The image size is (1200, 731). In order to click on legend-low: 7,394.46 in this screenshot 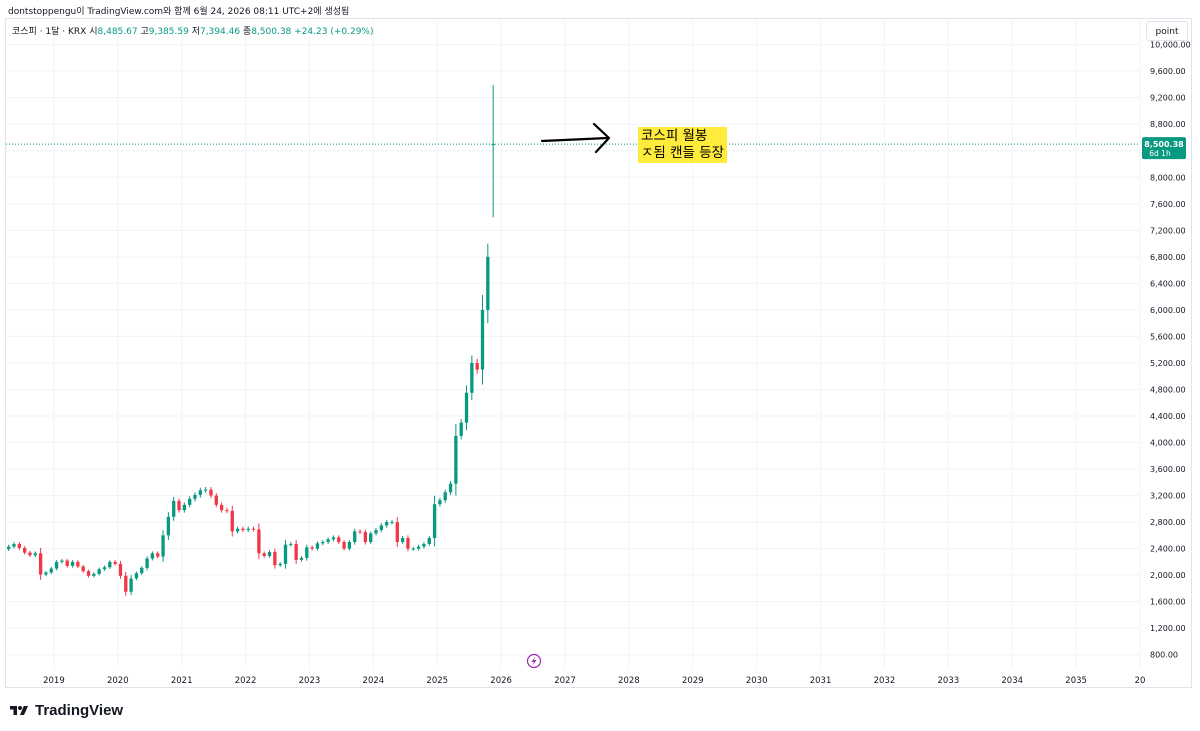, I will do `click(220, 32)`.